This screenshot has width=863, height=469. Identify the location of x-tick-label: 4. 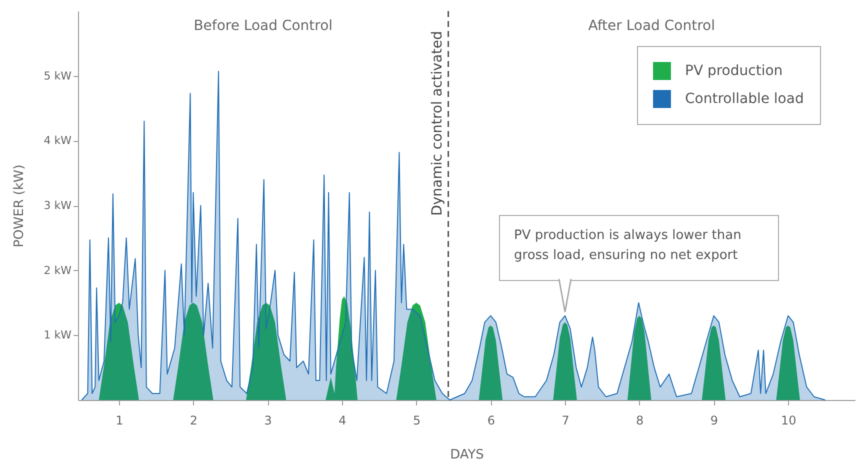
(342, 421).